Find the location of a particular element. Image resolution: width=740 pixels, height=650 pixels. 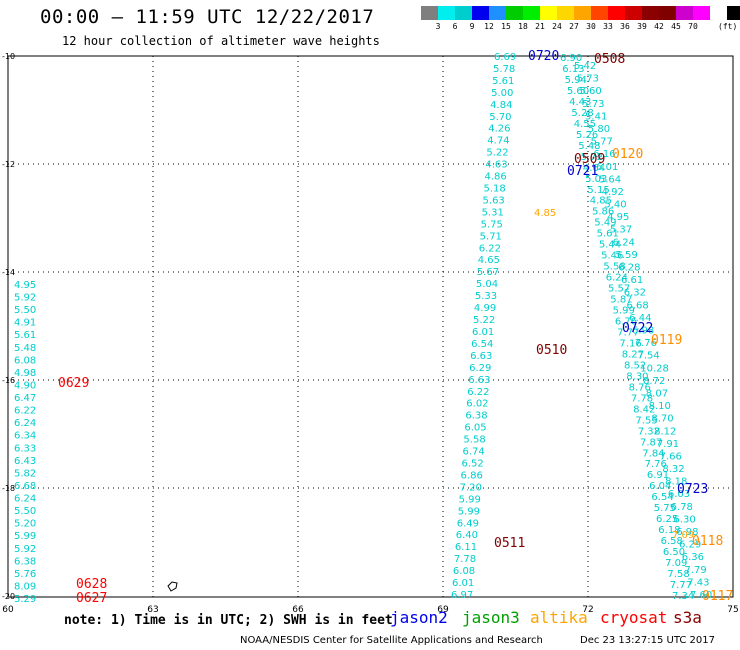

pass-0509-value: 5.42 is located at coordinates (585, 66).